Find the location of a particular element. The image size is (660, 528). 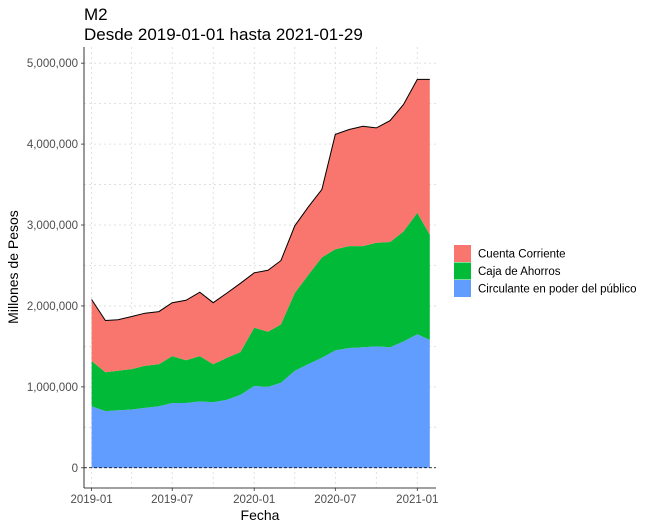

chart-subtitle: Desde 2019-01-01 hasta 2021-01-29 is located at coordinates (223, 34).